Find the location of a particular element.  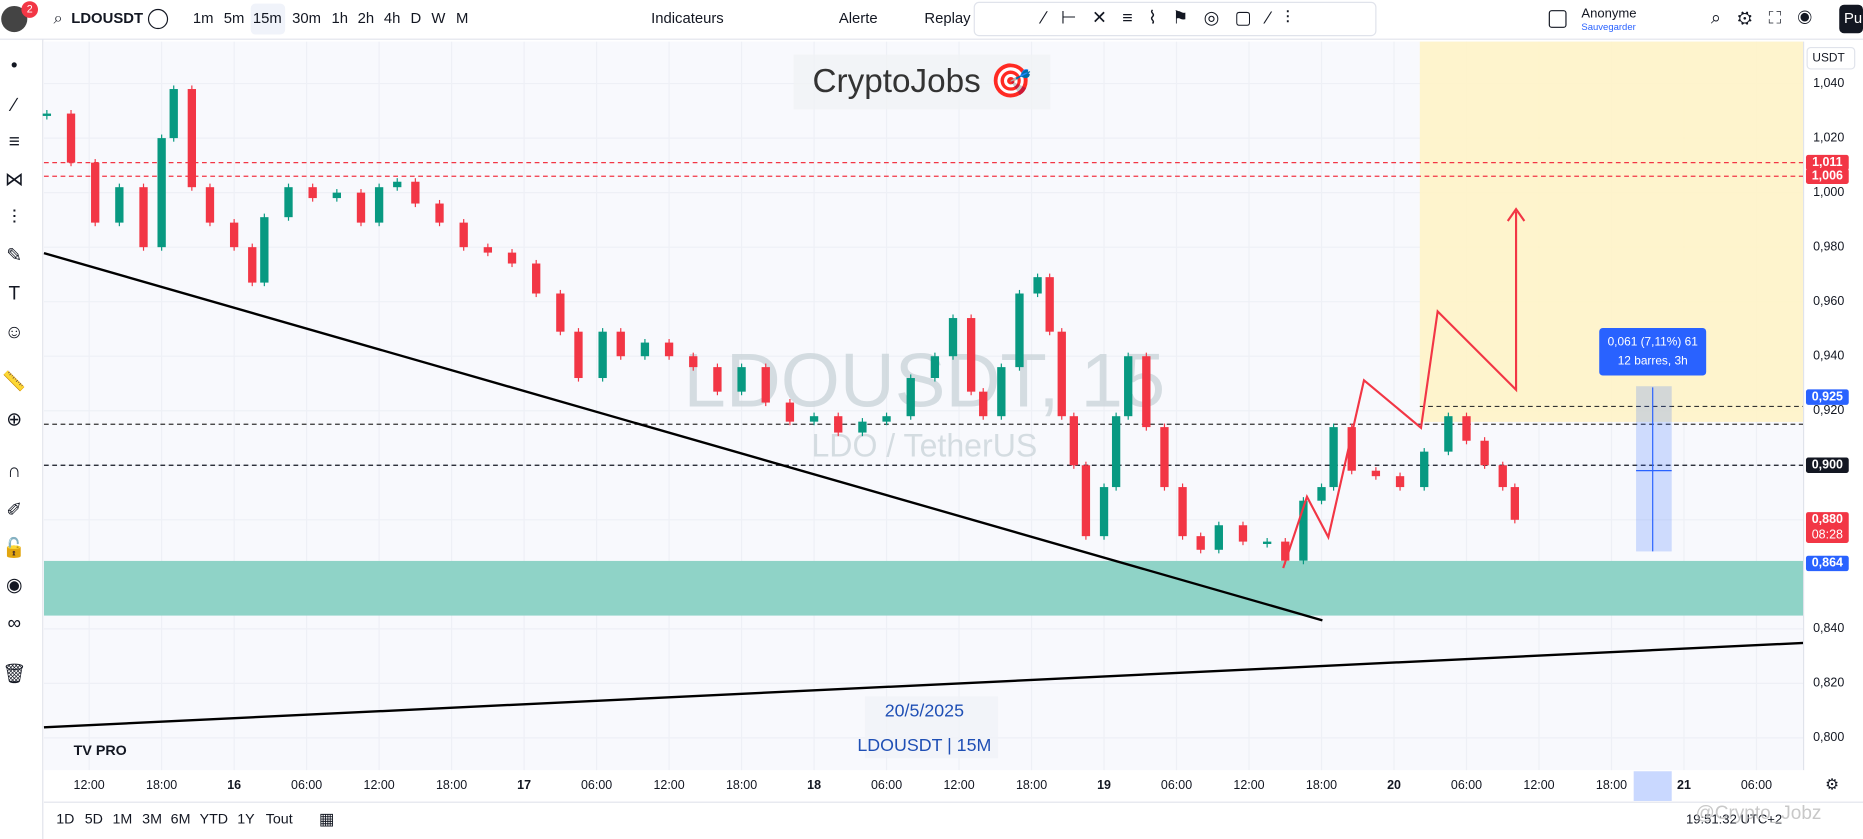

range: 5D is located at coordinates (94, 820).